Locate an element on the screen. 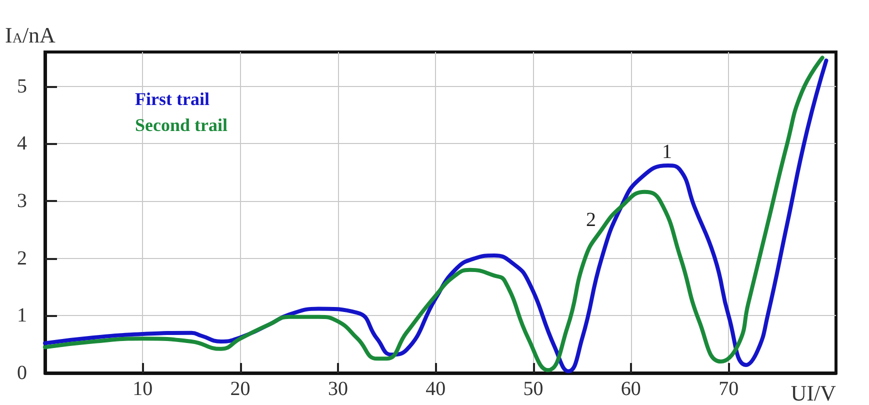  text: Second trail is located at coordinates (181, 125).